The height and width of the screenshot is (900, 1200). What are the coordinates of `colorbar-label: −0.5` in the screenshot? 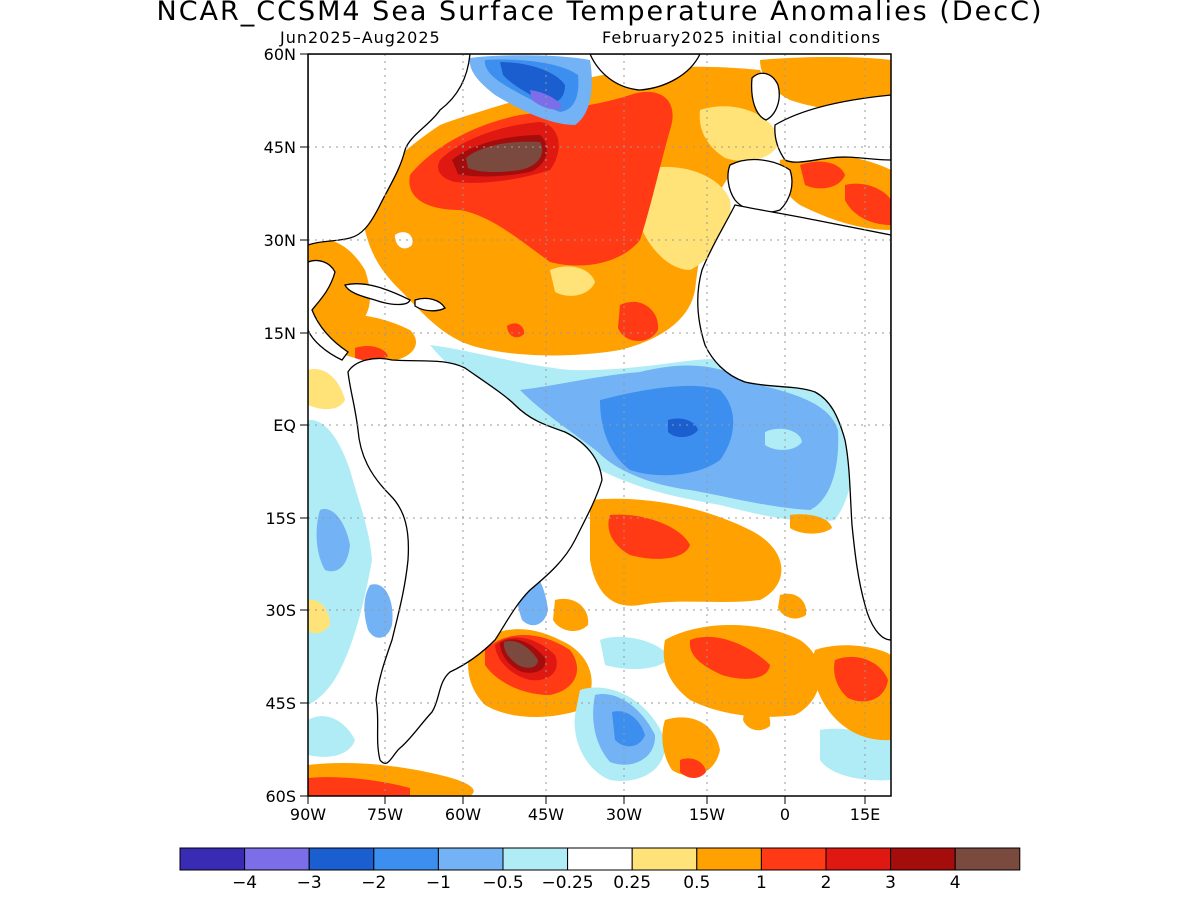 It's located at (502, 883).